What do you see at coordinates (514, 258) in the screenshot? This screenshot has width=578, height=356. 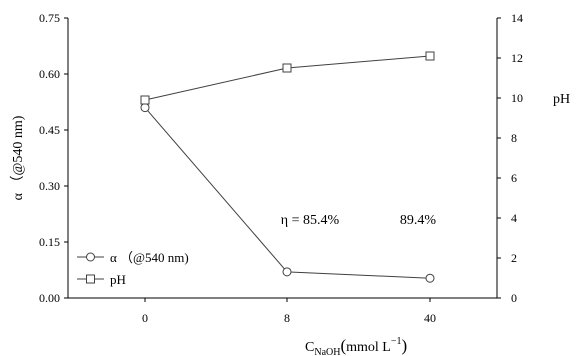 I see `y-right-tick-label: 2` at bounding box center [514, 258].